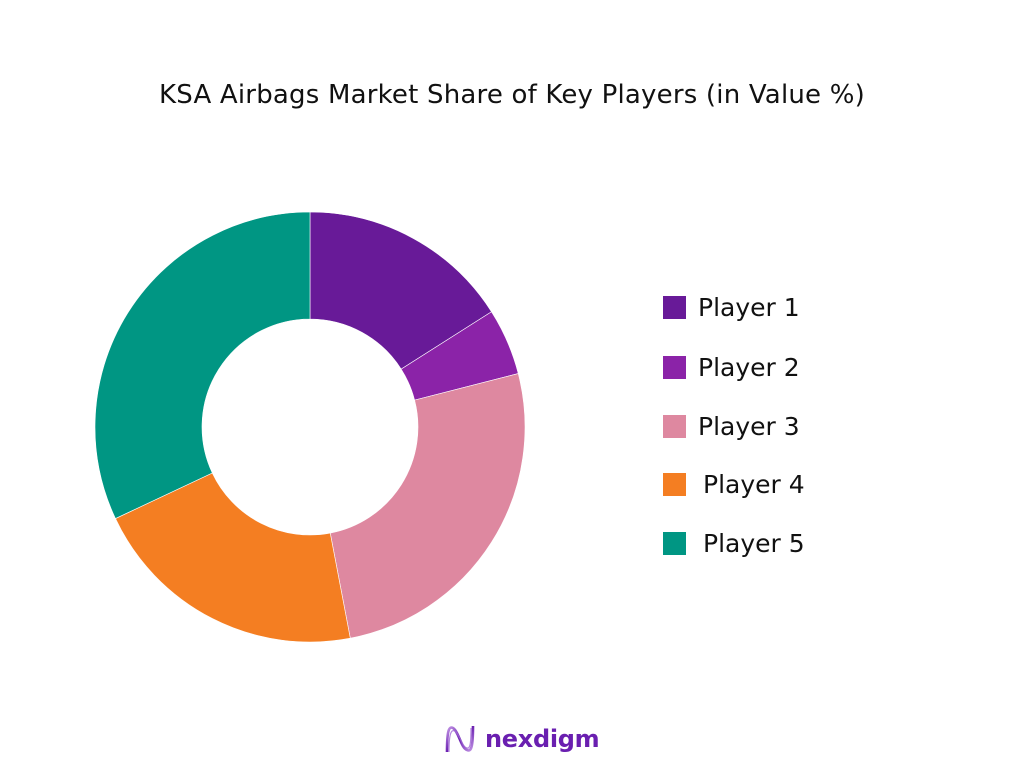 This screenshot has width=1024, height=768. I want to click on legend-label: Player 2, so click(749, 367).